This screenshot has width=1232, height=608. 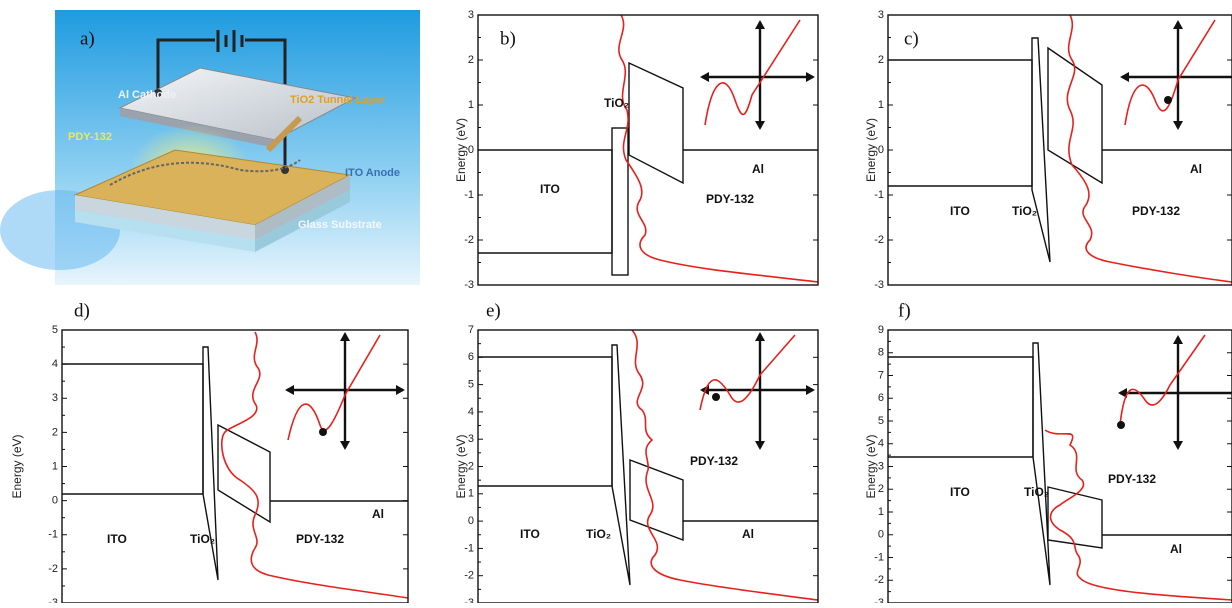 I want to click on panel-label: a), so click(x=87, y=38).